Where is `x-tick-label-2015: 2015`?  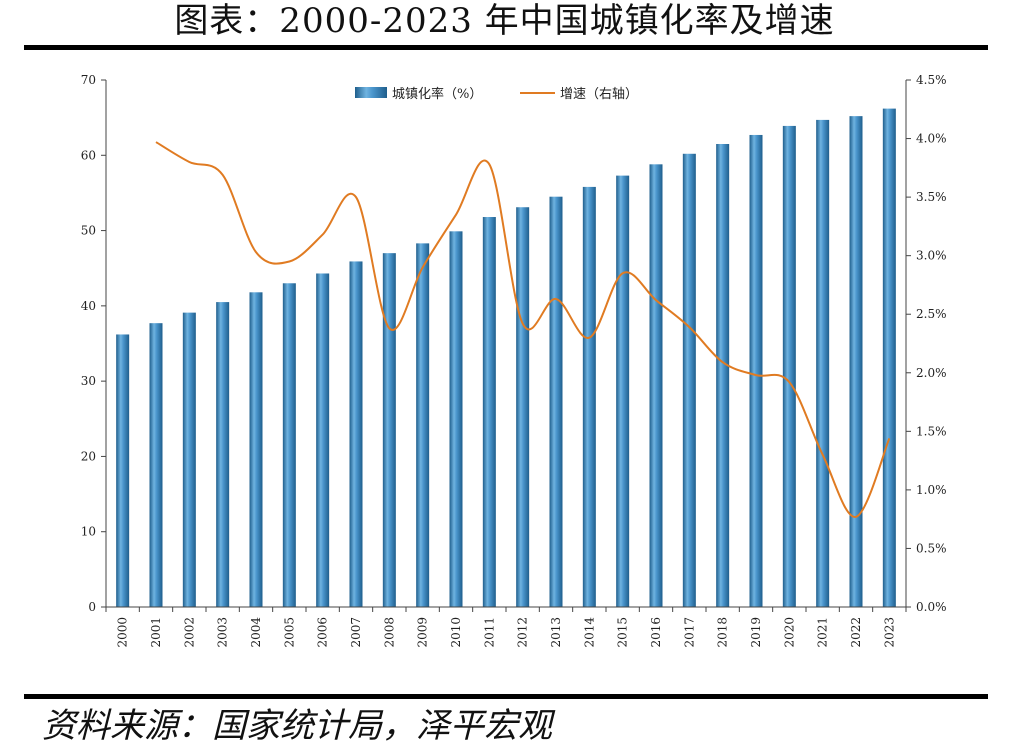
x-tick-label-2015: 2015 is located at coordinates (623, 632).